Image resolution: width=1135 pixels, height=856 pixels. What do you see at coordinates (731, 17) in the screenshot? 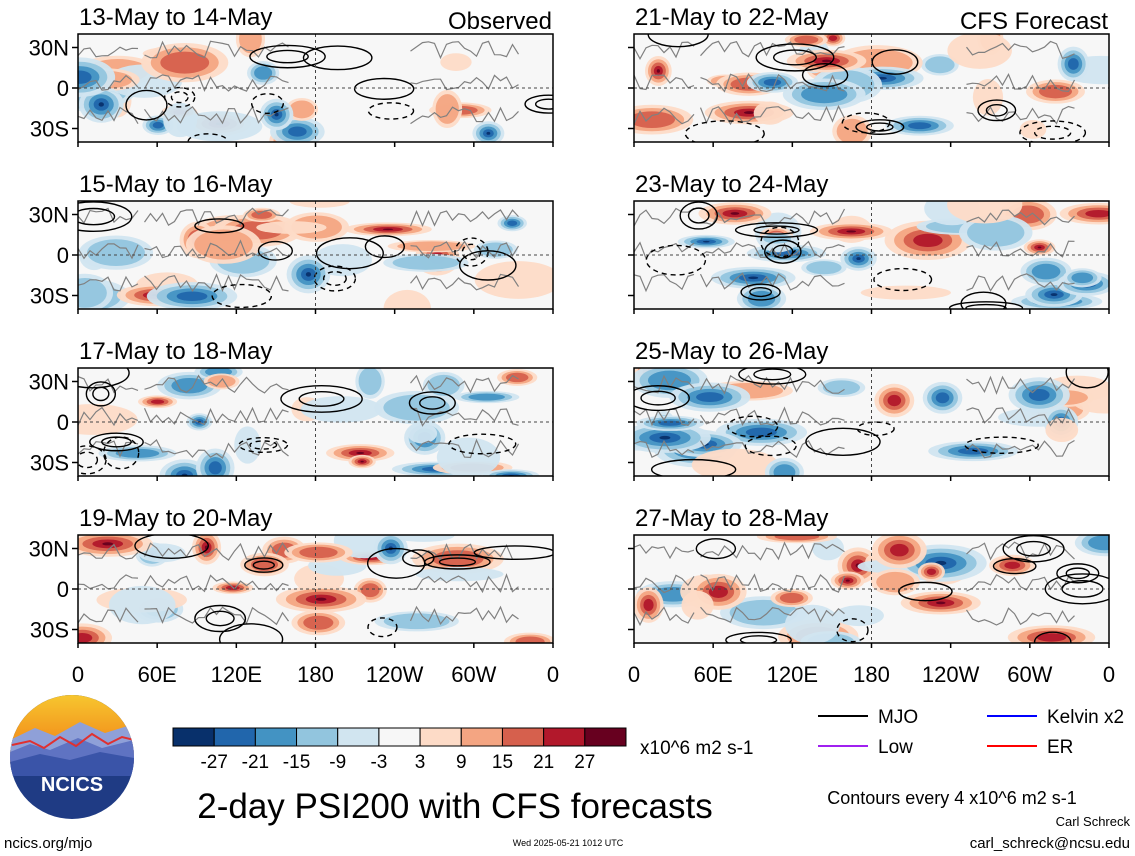
I see `panel-label: 21-May to 22-May` at bounding box center [731, 17].